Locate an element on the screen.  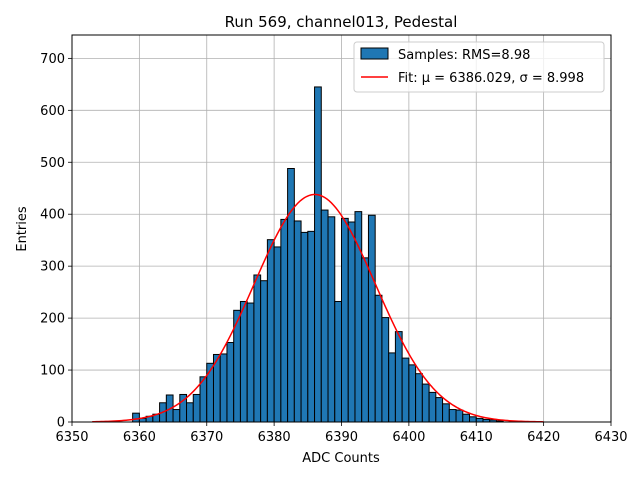
legend-label-histogram: Samples: RMS=8.98 is located at coordinates (464, 55).